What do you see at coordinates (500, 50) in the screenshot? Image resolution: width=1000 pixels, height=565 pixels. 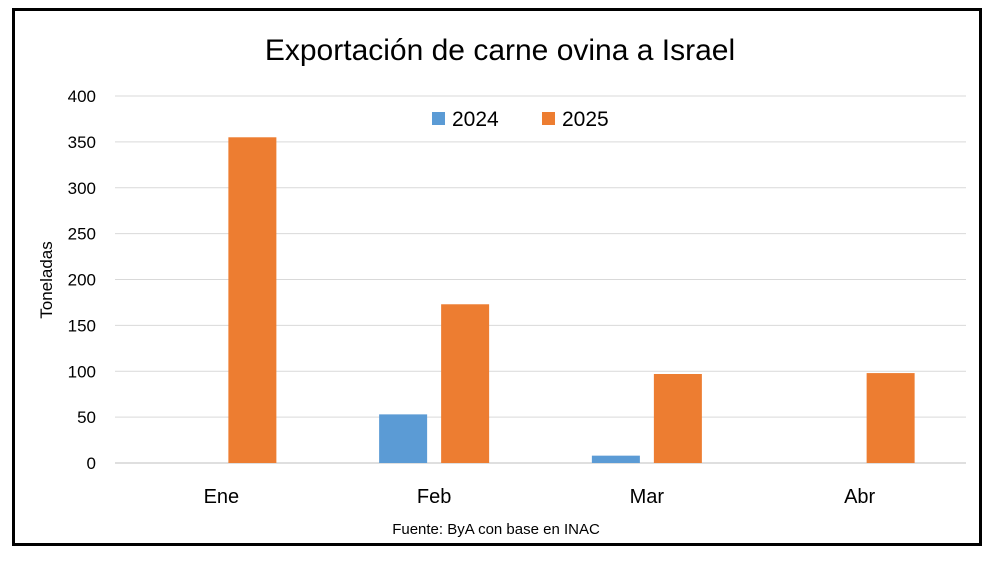 I see `chart-title: Exportación de carne ovina a Israel` at bounding box center [500, 50].